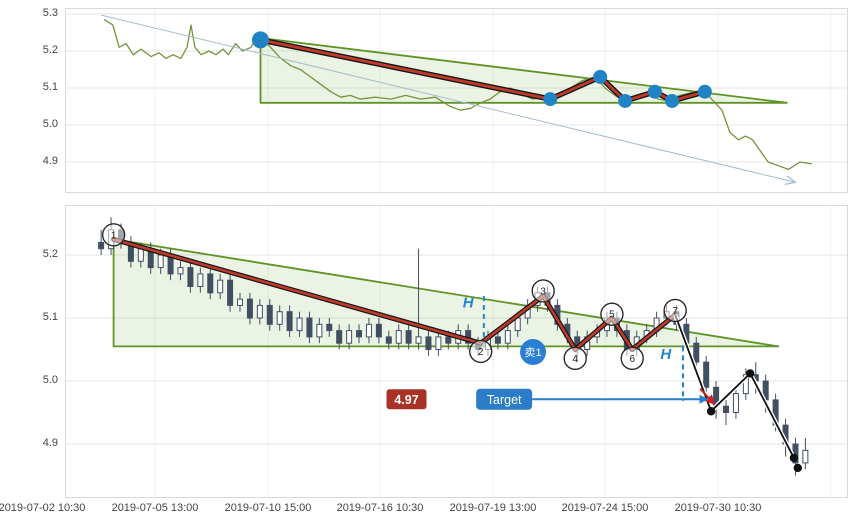 The width and height of the screenshot is (854, 520). Describe the element at coordinates (43, 508) in the screenshot. I see `x-axis-tick: 2019-07-02 10:30` at that location.